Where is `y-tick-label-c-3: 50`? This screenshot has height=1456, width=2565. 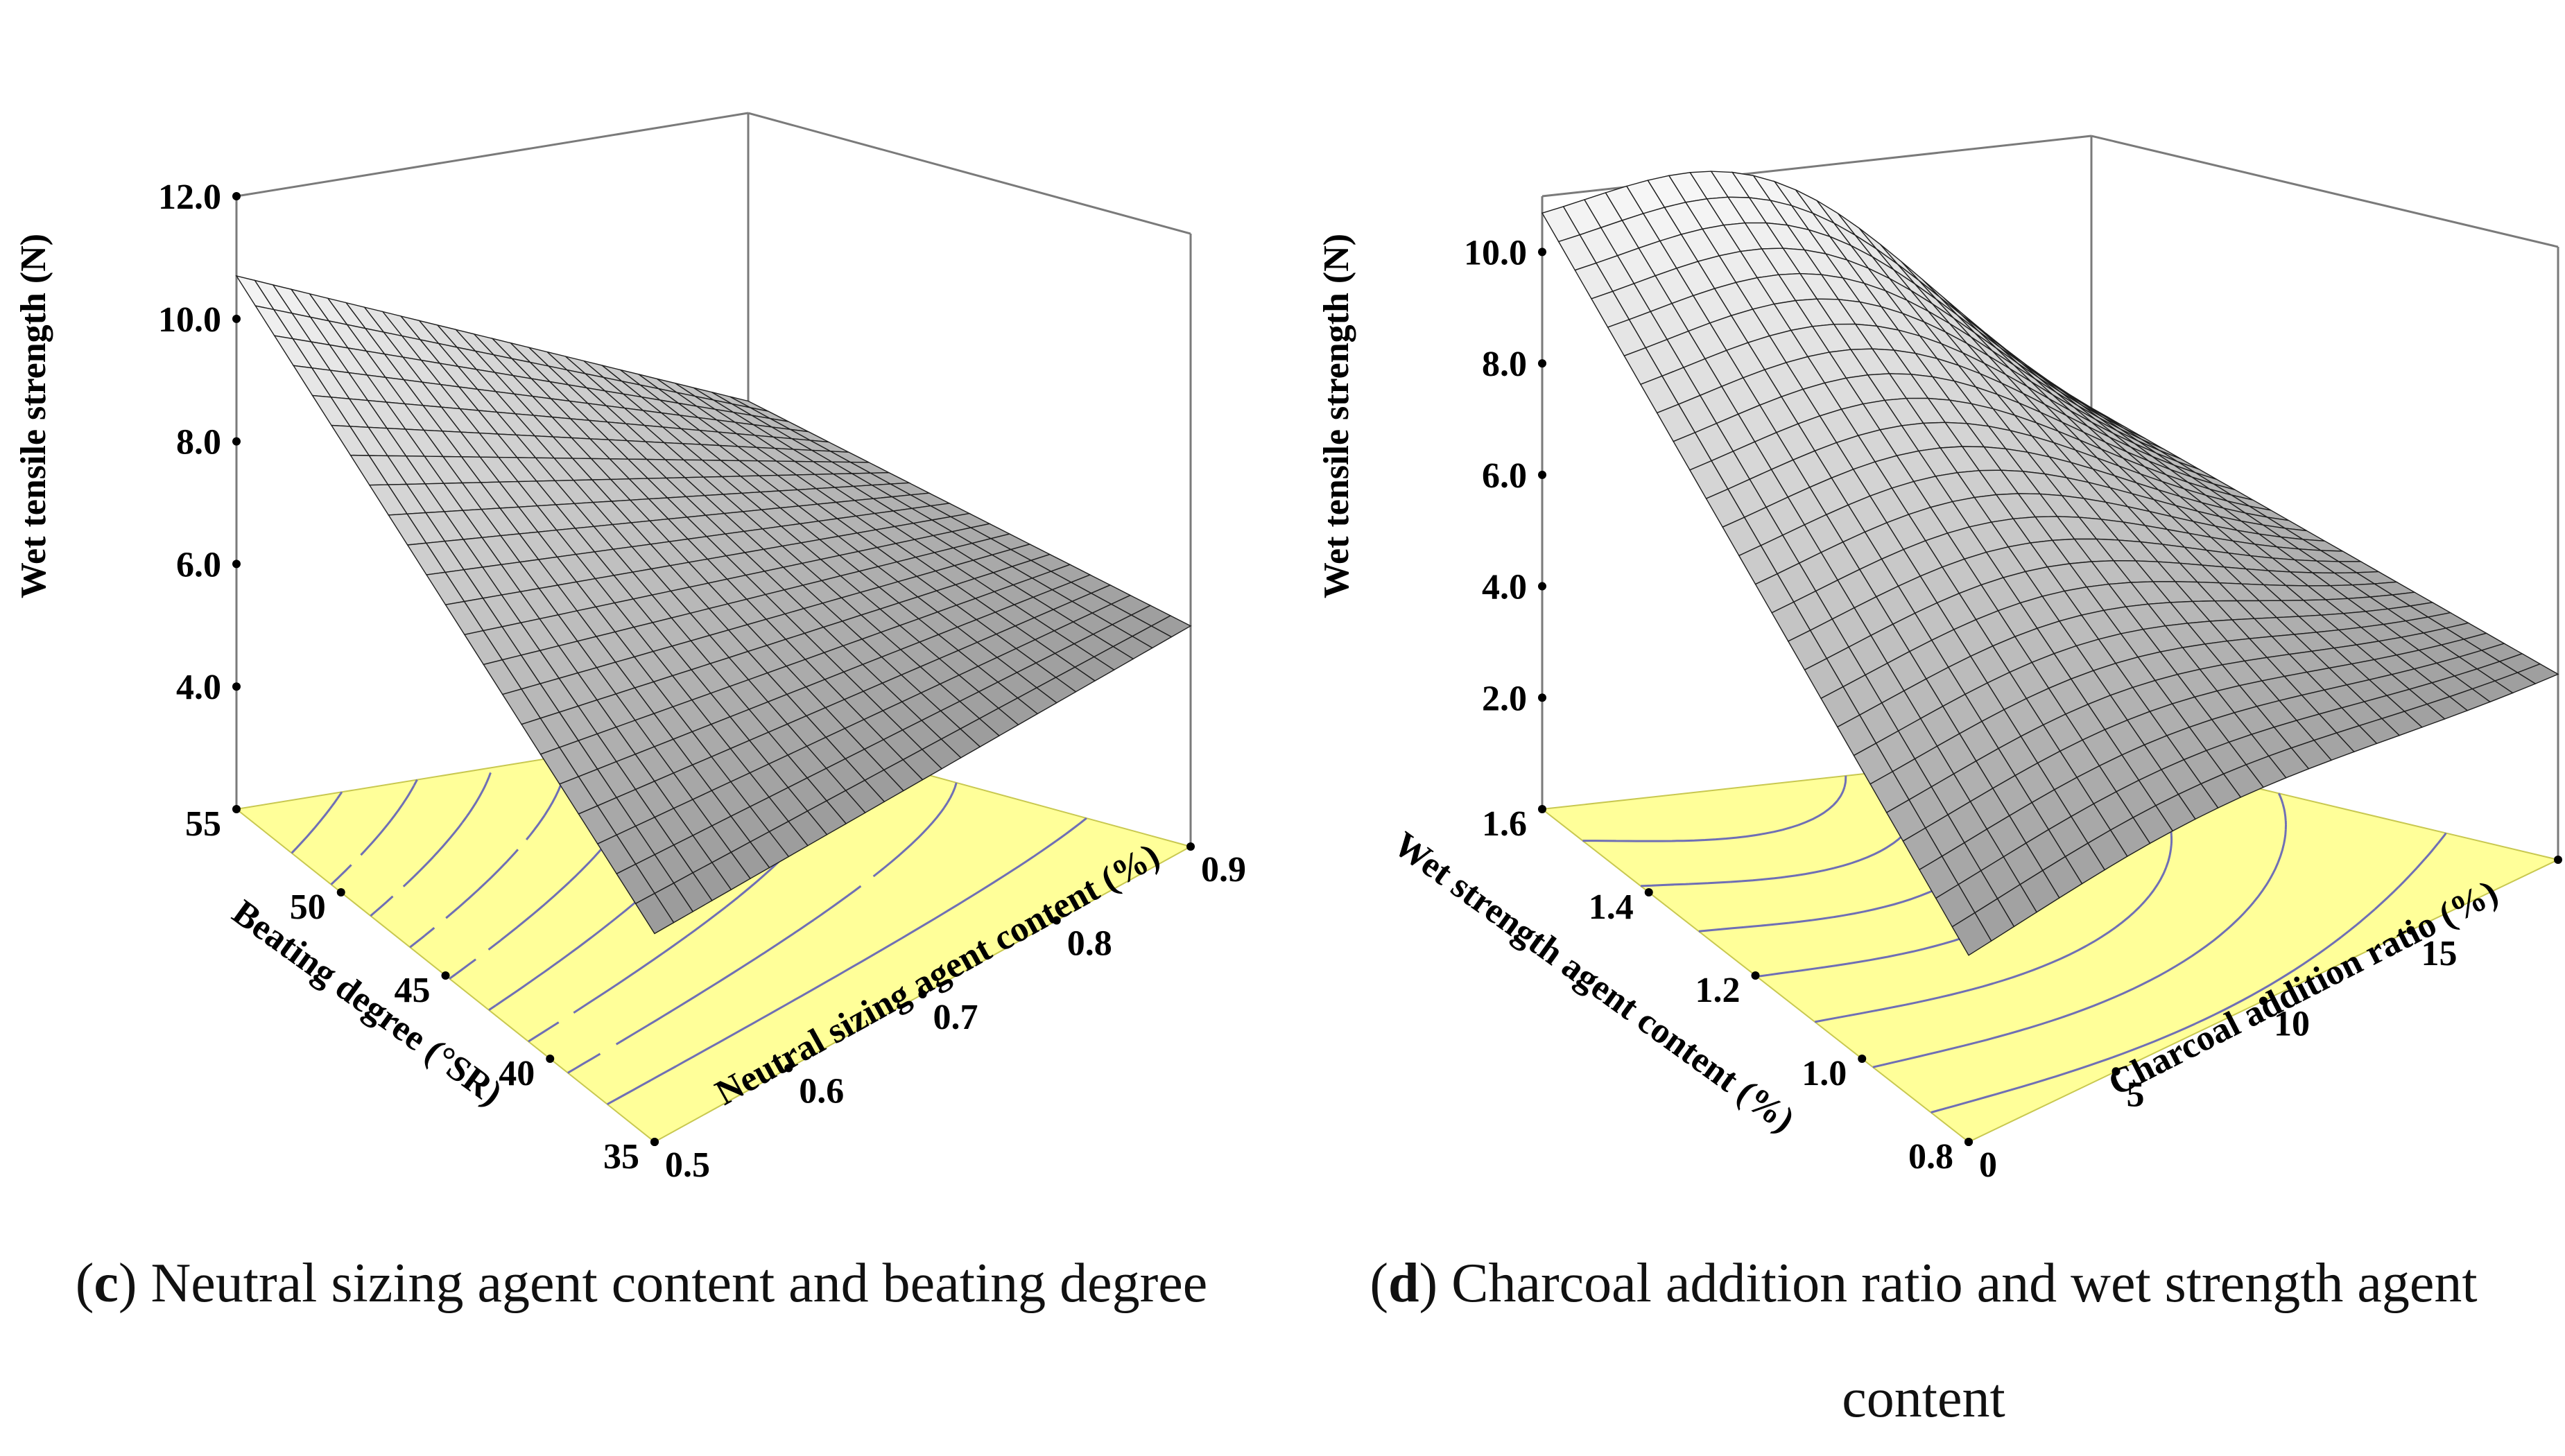 y-tick-label-c-3: 50 is located at coordinates (308, 907).